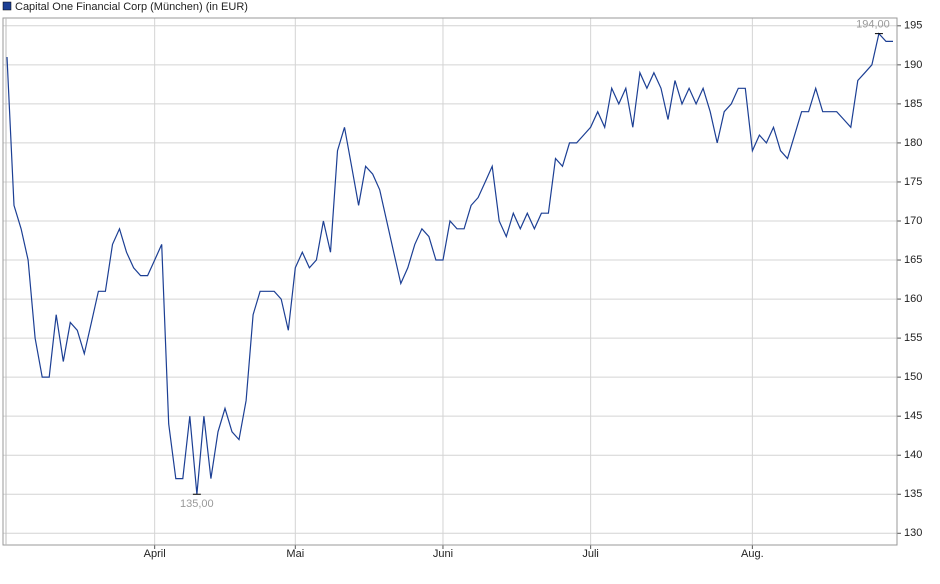 Image resolution: width=940 pixels, height=584 pixels. What do you see at coordinates (913, 182) in the screenshot?
I see `y-tick-label: 175` at bounding box center [913, 182].